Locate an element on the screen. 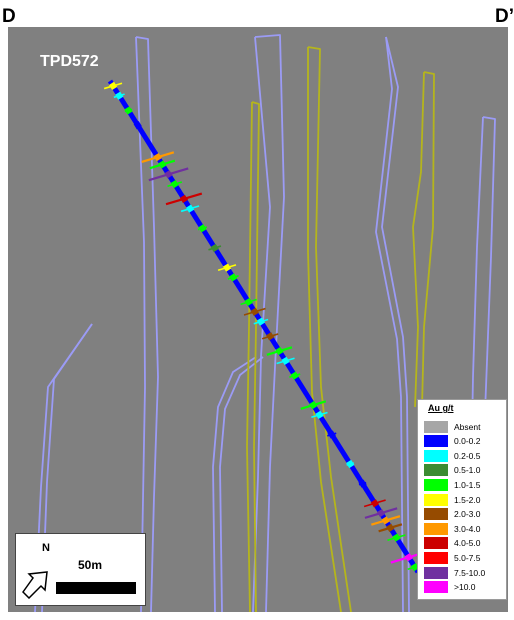  north-label: N is located at coordinates (46, 548).